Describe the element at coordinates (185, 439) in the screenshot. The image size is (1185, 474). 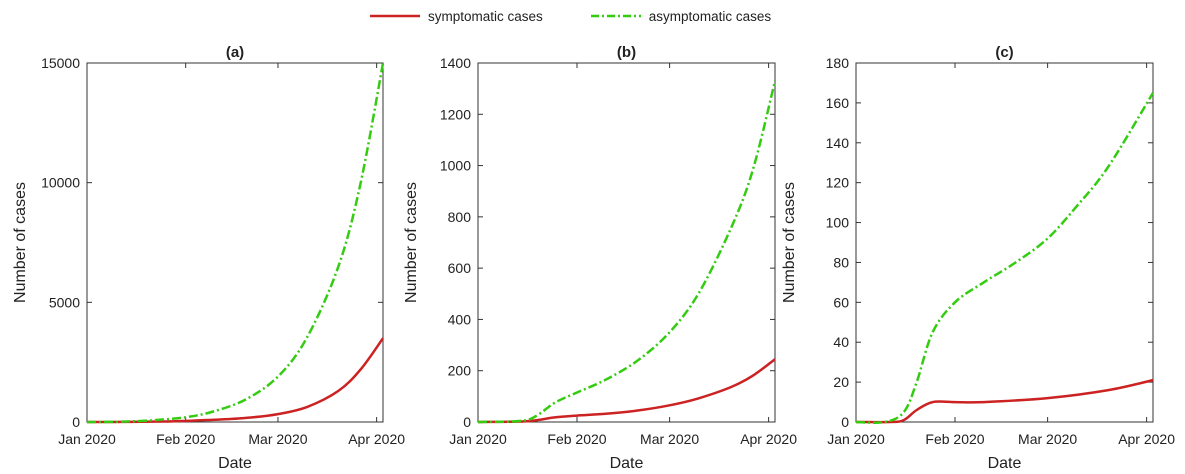
I see `panel-a-xtick-label: Feb 2020` at that location.